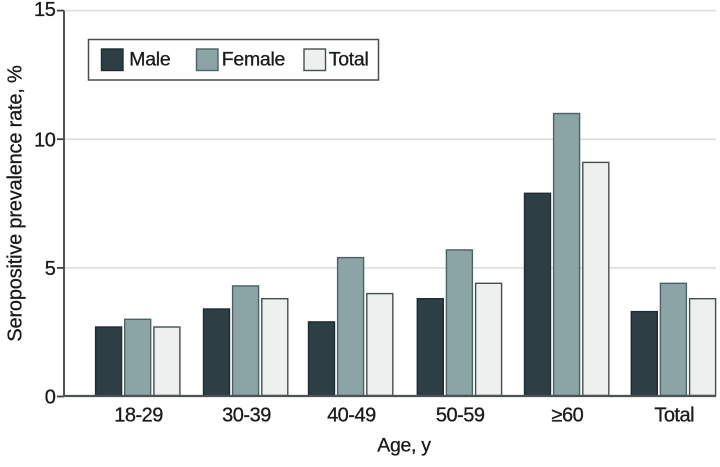 This screenshot has width=720, height=467. I want to click on svg-text: 10, so click(45, 140).